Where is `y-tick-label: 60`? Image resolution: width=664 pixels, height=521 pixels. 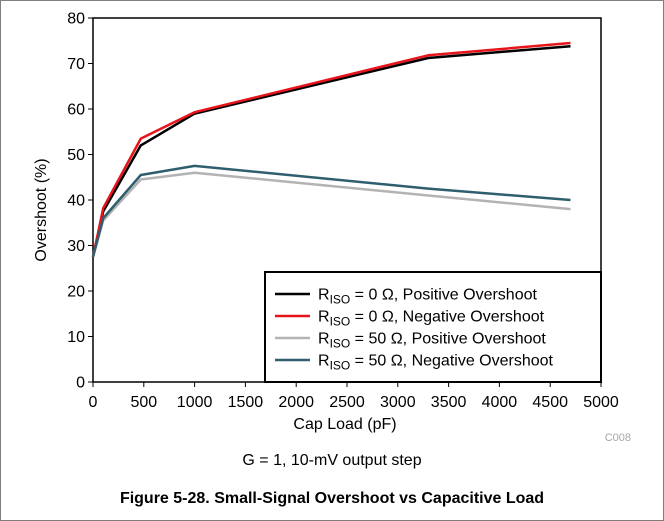 y-tick-label: 60 is located at coordinates (76, 110).